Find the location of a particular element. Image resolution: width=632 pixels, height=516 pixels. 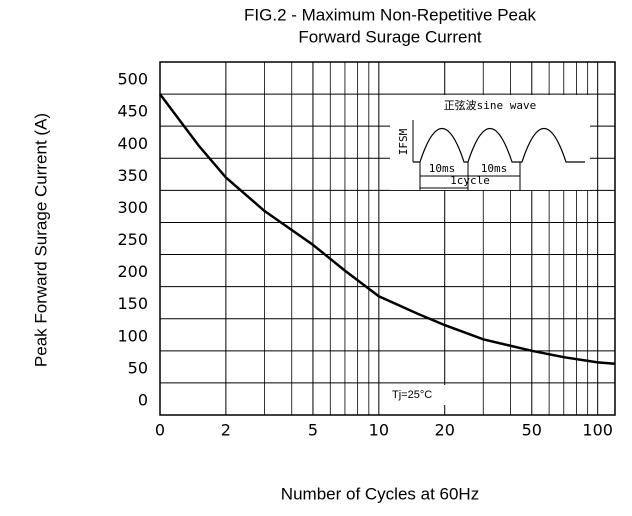

y-tick-label: 50 is located at coordinates (138, 367).